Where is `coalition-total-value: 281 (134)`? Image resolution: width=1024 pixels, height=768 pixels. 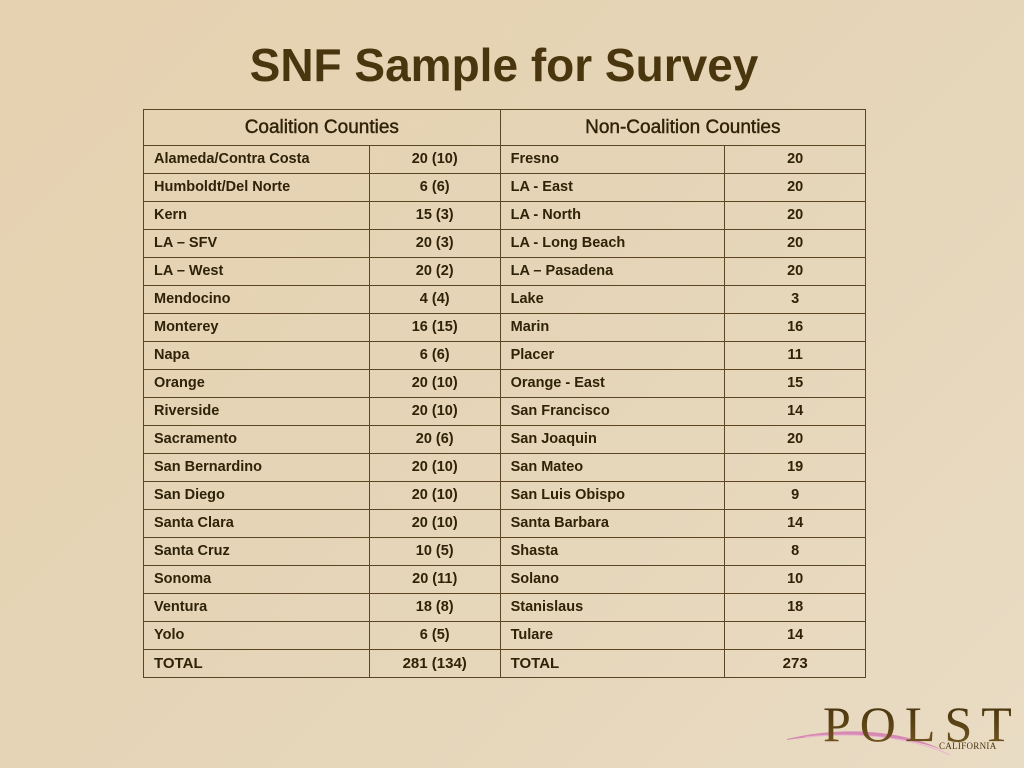
coalition-total-value: 281 (134) is located at coordinates (434, 663).